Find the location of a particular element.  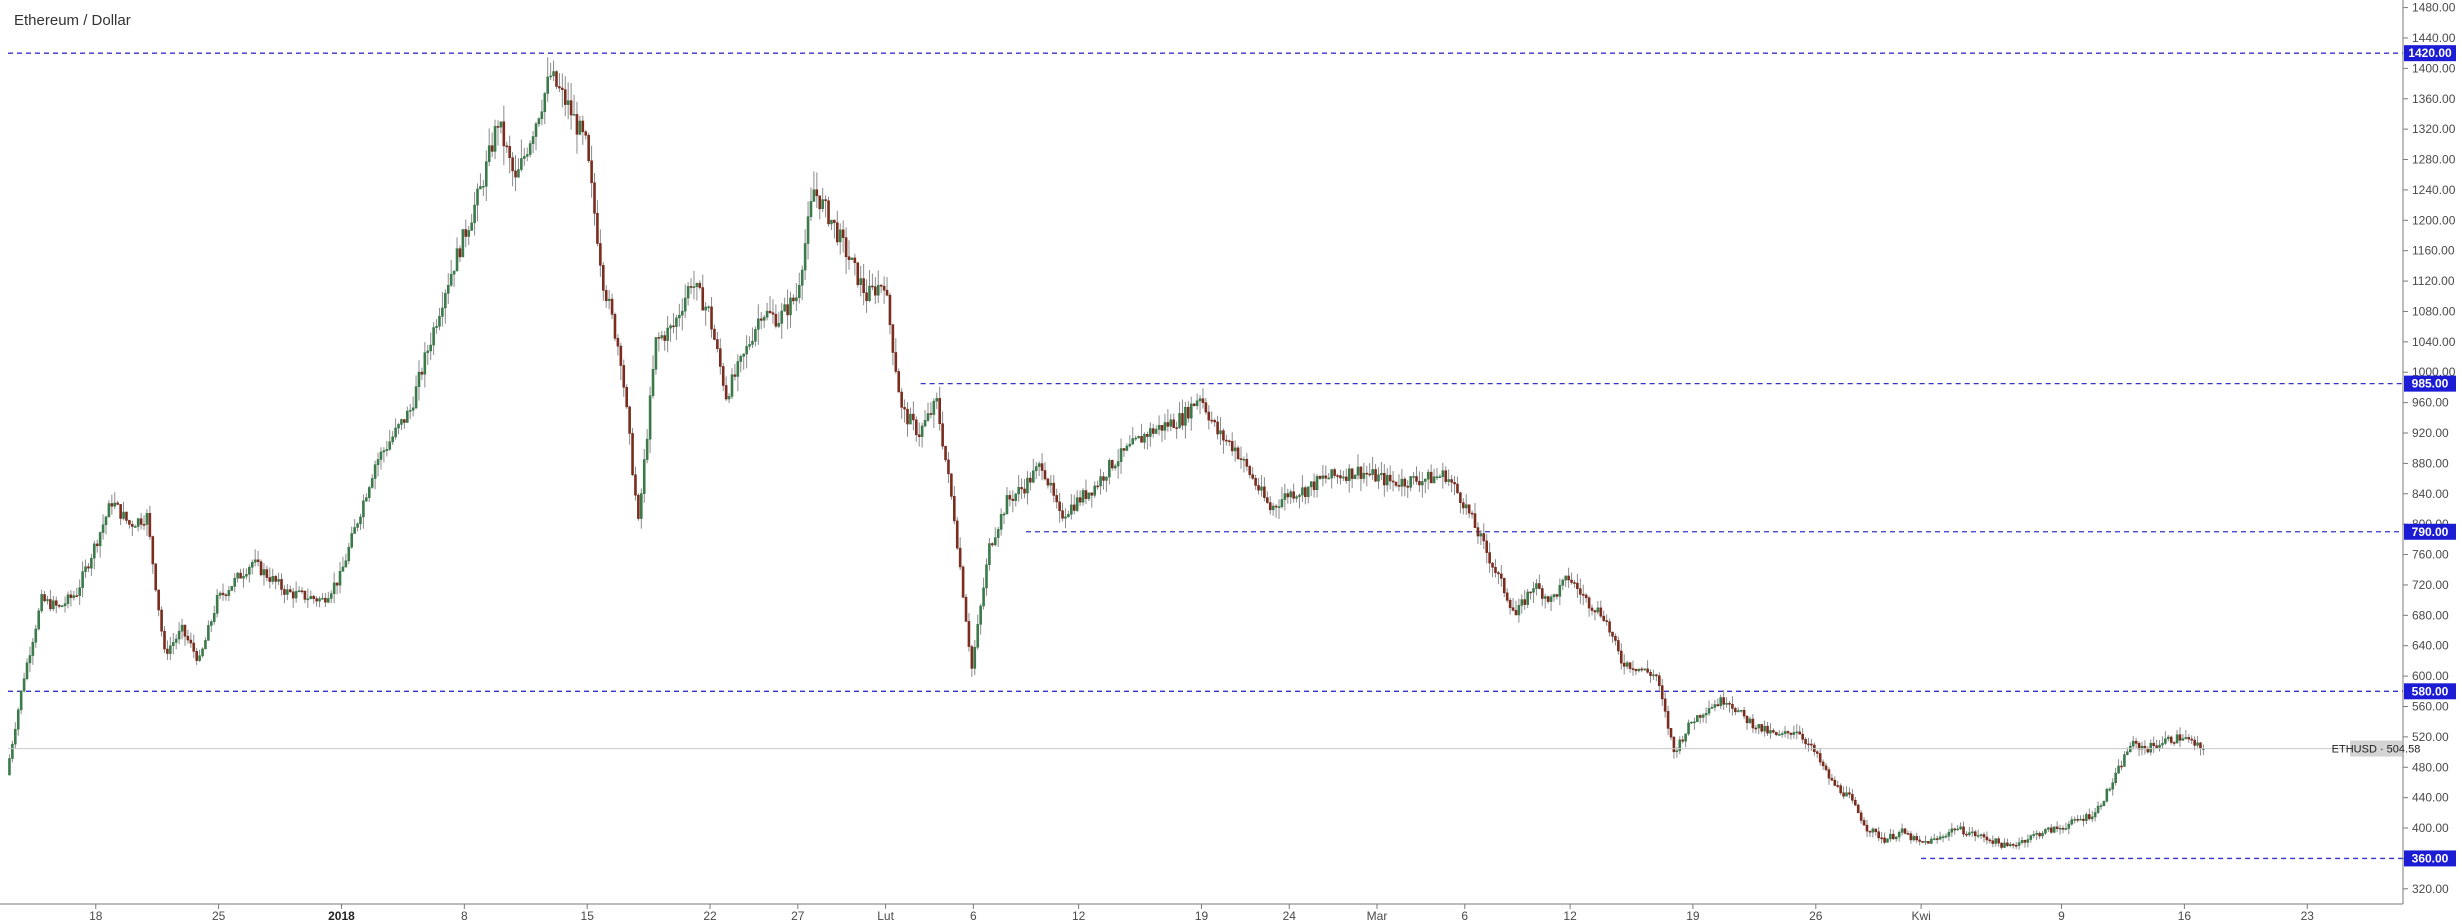

y-tick-label: 920.00 is located at coordinates (2430, 433).